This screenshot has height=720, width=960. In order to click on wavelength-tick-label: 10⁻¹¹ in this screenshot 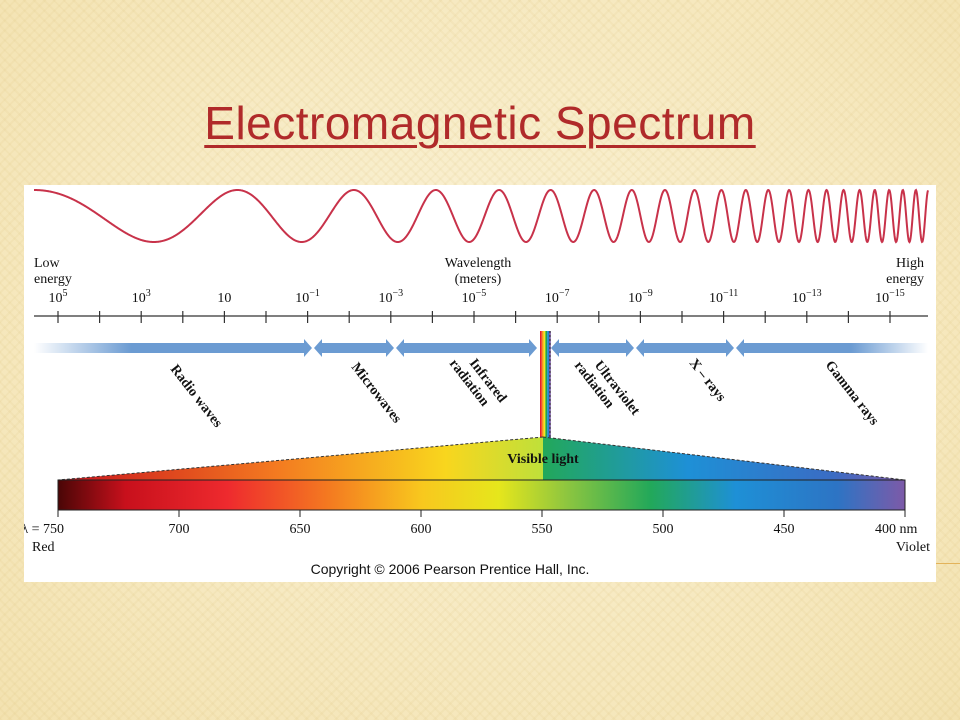, I will do `click(723, 297)`.